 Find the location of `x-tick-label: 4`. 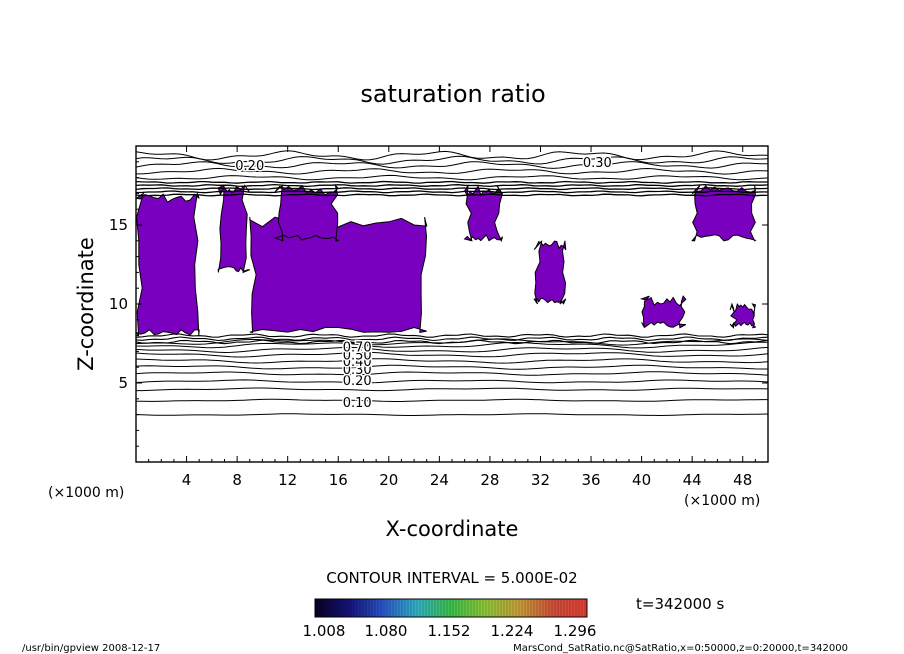

x-tick-label: 4 is located at coordinates (187, 480).